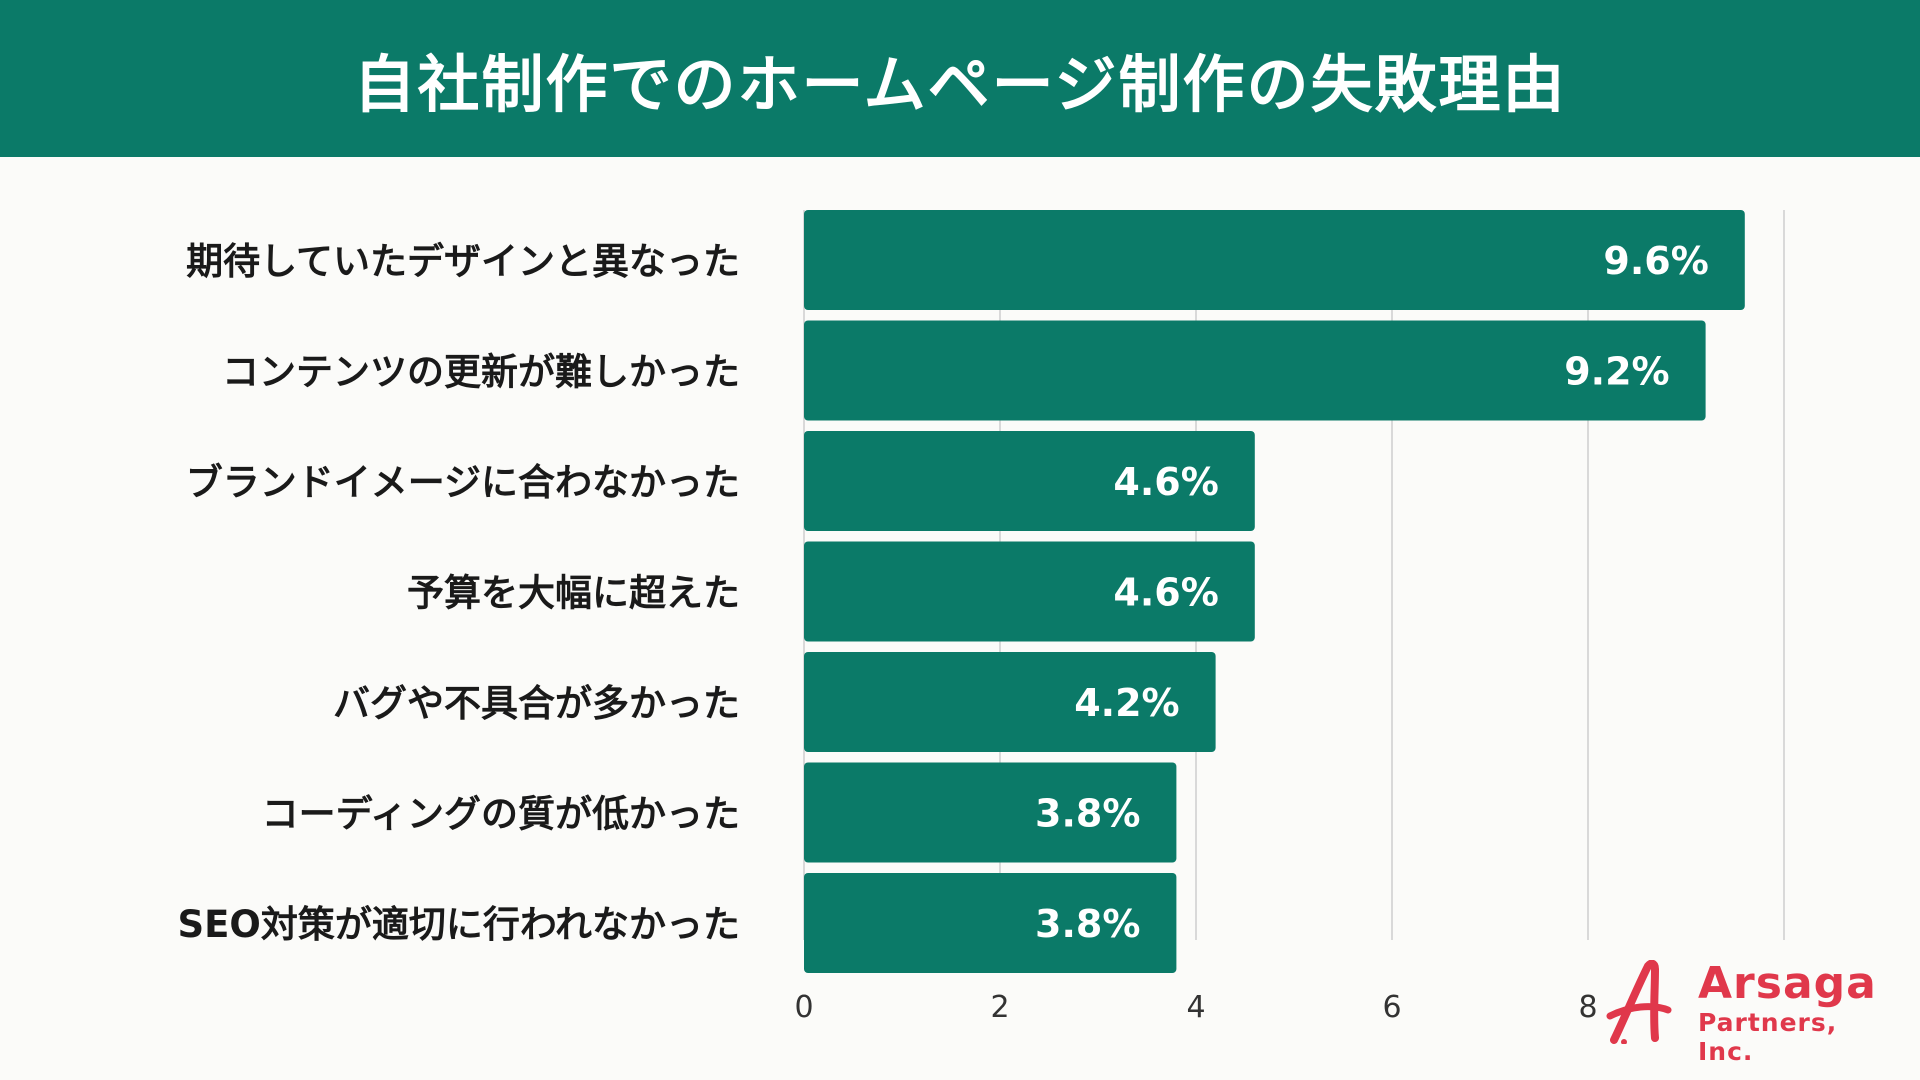 The height and width of the screenshot is (1080, 1920). I want to click on logo-subtitle: Partners, Inc., so click(1768, 1037).